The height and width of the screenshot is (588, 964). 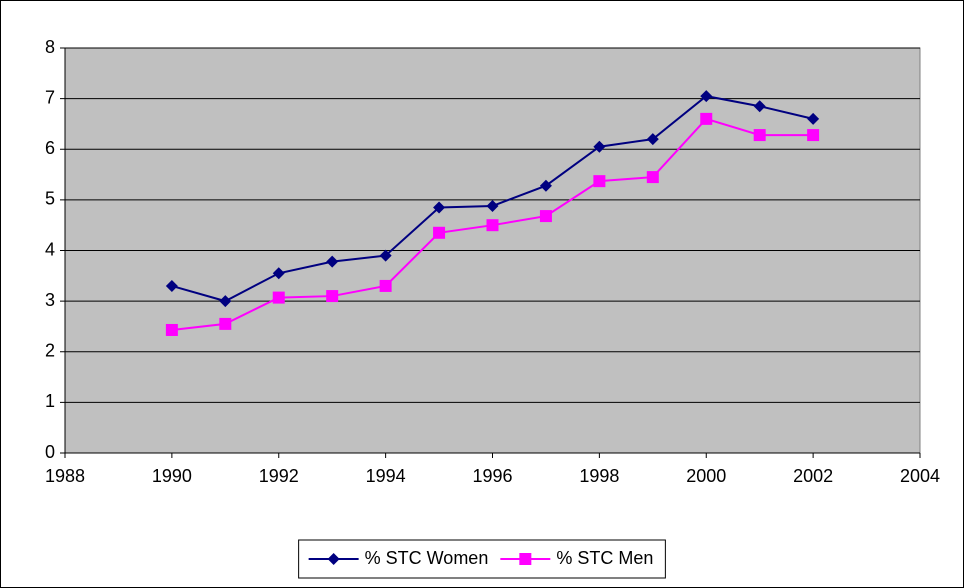 What do you see at coordinates (706, 476) in the screenshot?
I see `x-tick-label: 2000` at bounding box center [706, 476].